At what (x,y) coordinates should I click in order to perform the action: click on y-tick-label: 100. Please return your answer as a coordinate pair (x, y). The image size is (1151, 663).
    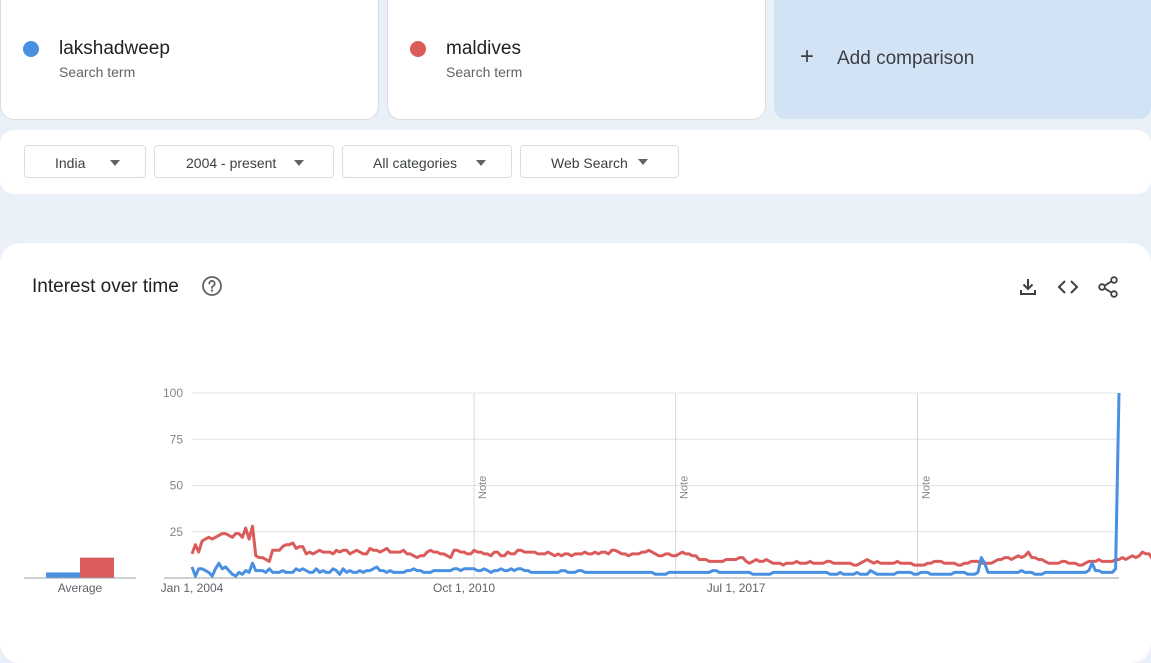
    Looking at the image, I should click on (173, 393).